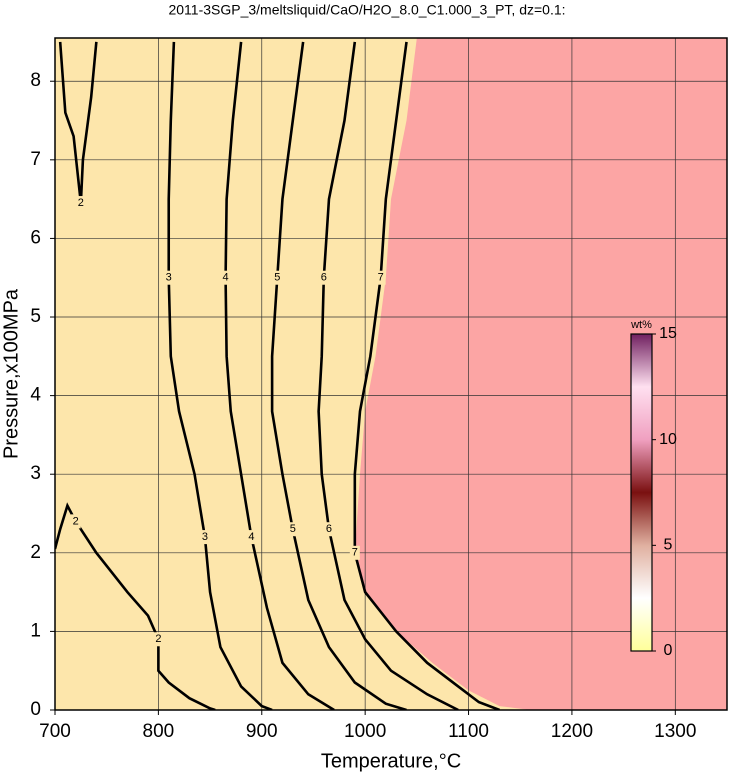 The height and width of the screenshot is (781, 734). What do you see at coordinates (641, 325) in the screenshot?
I see `colorbar-label: wt%` at bounding box center [641, 325].